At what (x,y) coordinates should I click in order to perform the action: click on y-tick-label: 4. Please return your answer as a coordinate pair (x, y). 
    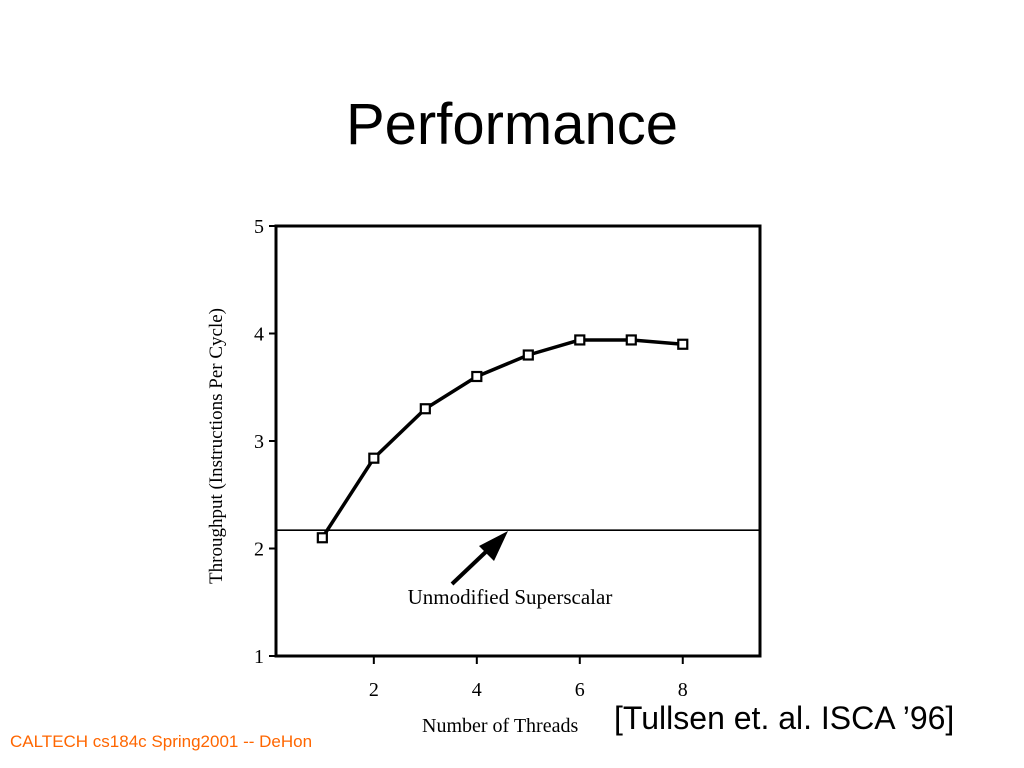
    Looking at the image, I should click on (259, 335).